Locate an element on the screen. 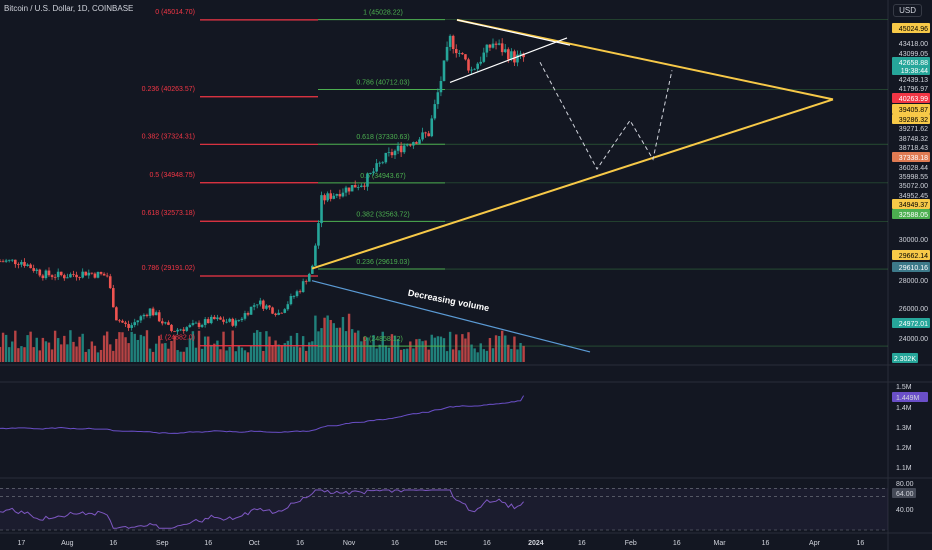 Image resolution: width=932 pixels, height=550 pixels. obv-line is located at coordinates (262, 414).